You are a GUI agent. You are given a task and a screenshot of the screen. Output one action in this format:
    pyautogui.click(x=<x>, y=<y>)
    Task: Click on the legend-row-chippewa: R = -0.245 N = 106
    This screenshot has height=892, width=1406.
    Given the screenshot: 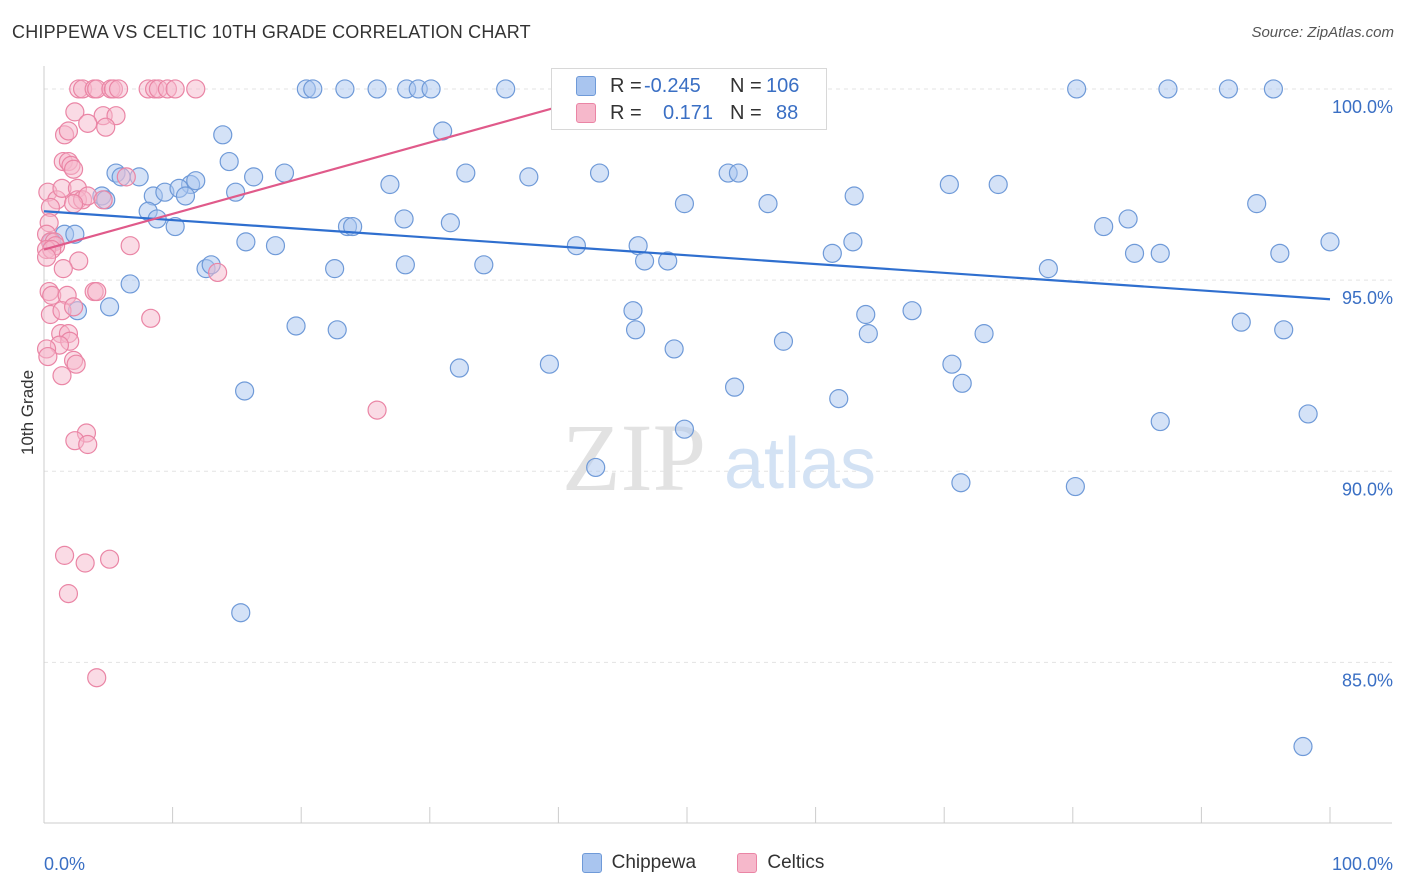 What is the action you would take?
    pyautogui.click(x=689, y=86)
    